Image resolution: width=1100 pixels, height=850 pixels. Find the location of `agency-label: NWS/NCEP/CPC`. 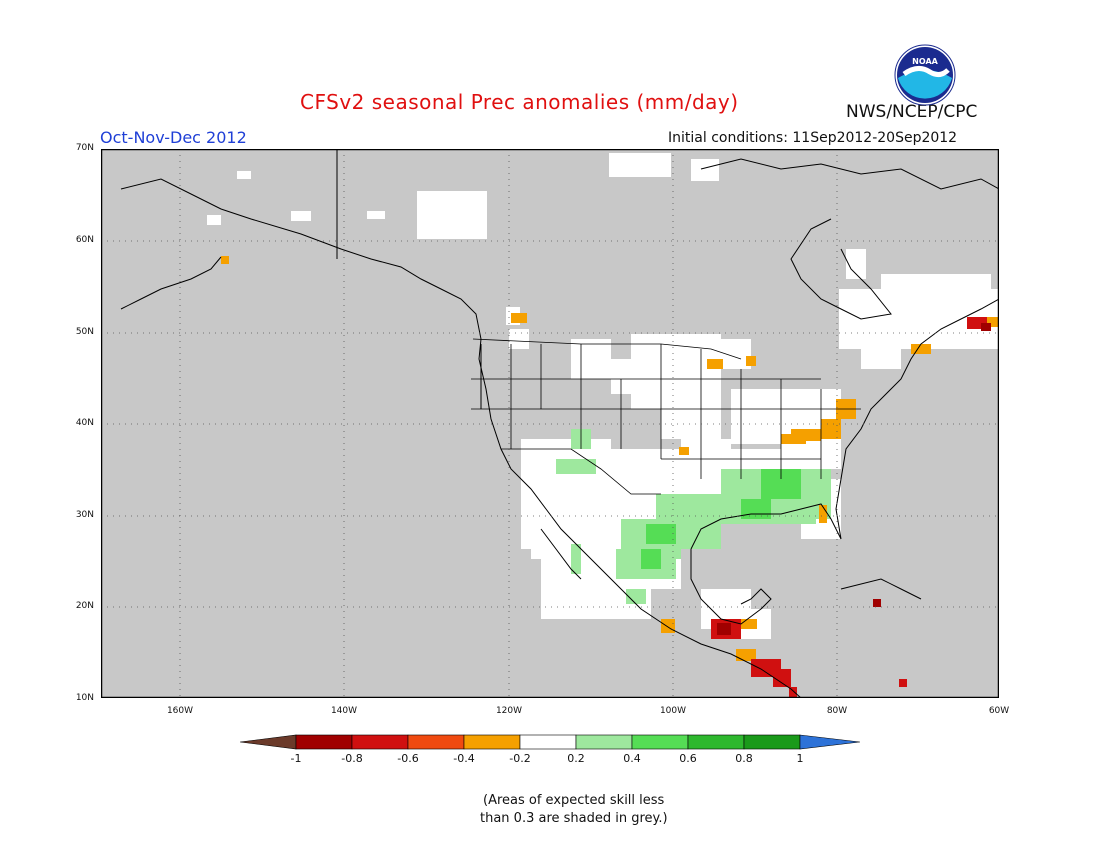

agency-label: NWS/NCEP/CPC is located at coordinates (912, 112).